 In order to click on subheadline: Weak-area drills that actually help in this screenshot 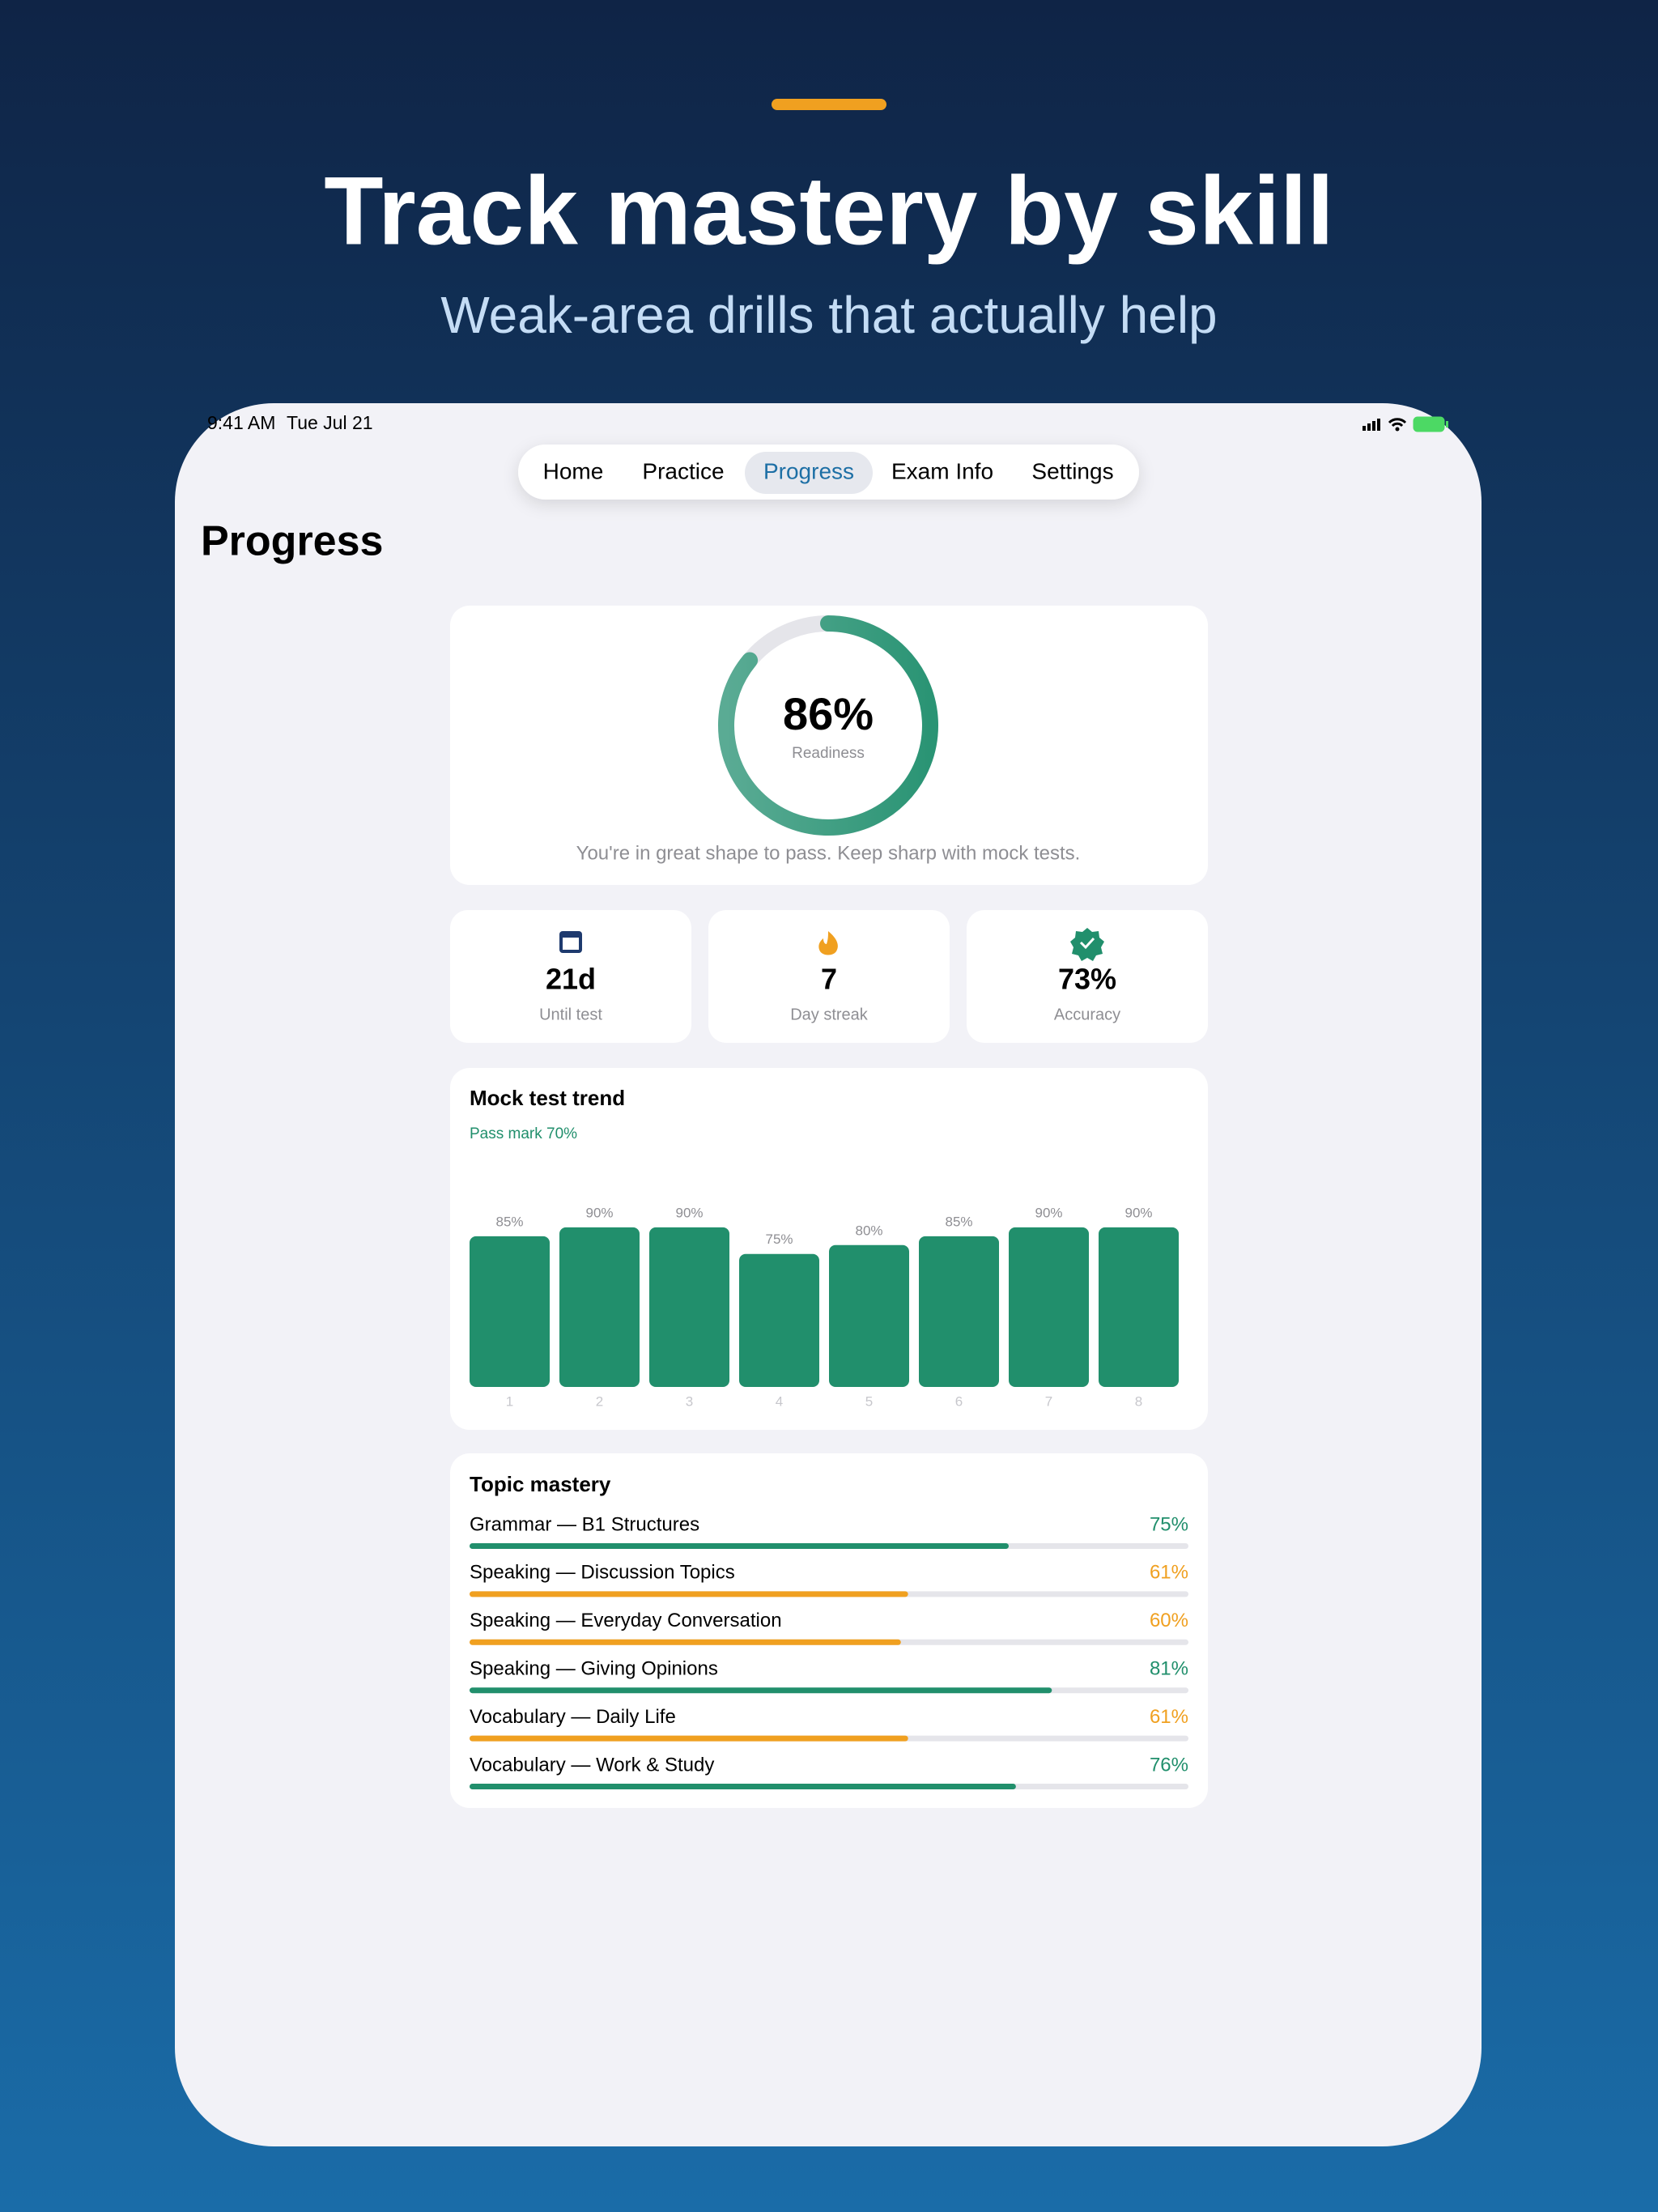, I will do `click(828, 315)`.